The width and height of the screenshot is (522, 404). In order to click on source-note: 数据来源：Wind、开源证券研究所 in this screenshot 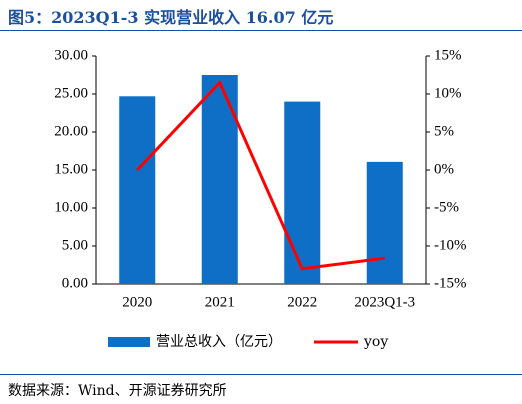, I will do `click(117, 391)`.